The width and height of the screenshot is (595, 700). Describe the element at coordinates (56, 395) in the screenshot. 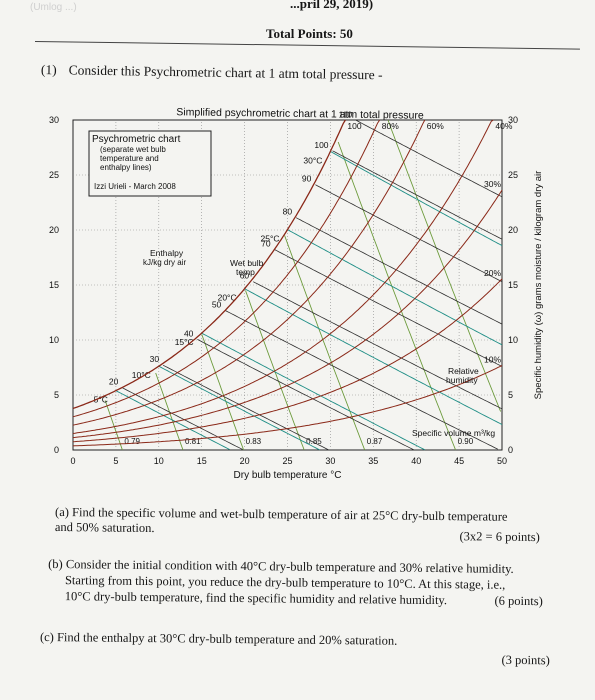

I see `y-tick-label-left: 5` at that location.